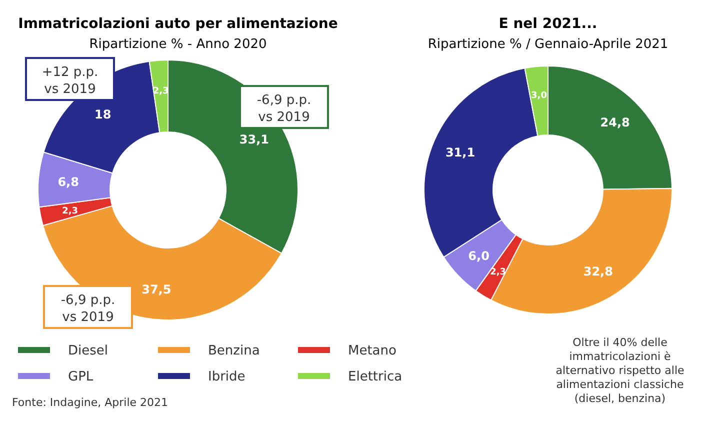 This screenshot has width=706, height=423. What do you see at coordinates (68, 182) in the screenshot?
I see `data-label: 6,8` at bounding box center [68, 182].